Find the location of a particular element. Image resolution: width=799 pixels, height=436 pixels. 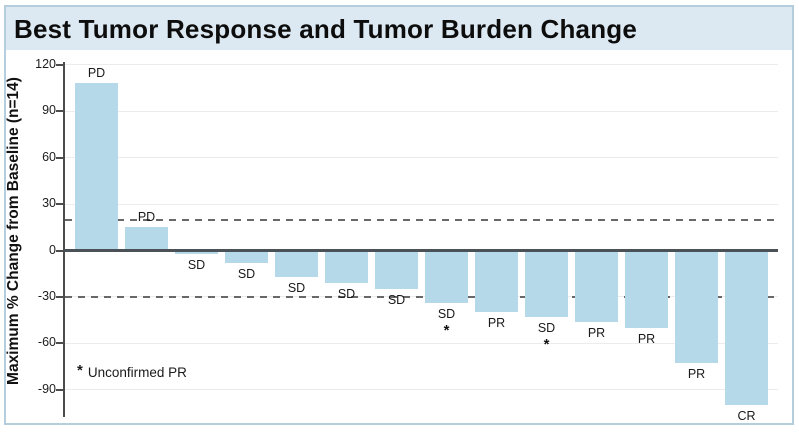

bar-5-sd is located at coordinates (296, 263).